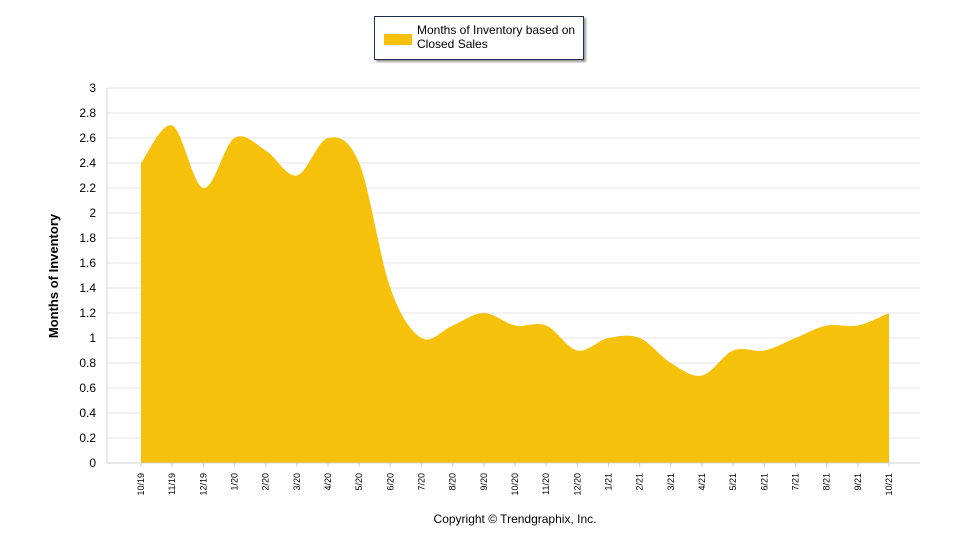 The height and width of the screenshot is (550, 960). Describe the element at coordinates (390, 482) in the screenshot. I see `x-tick-label: 6/20` at that location.